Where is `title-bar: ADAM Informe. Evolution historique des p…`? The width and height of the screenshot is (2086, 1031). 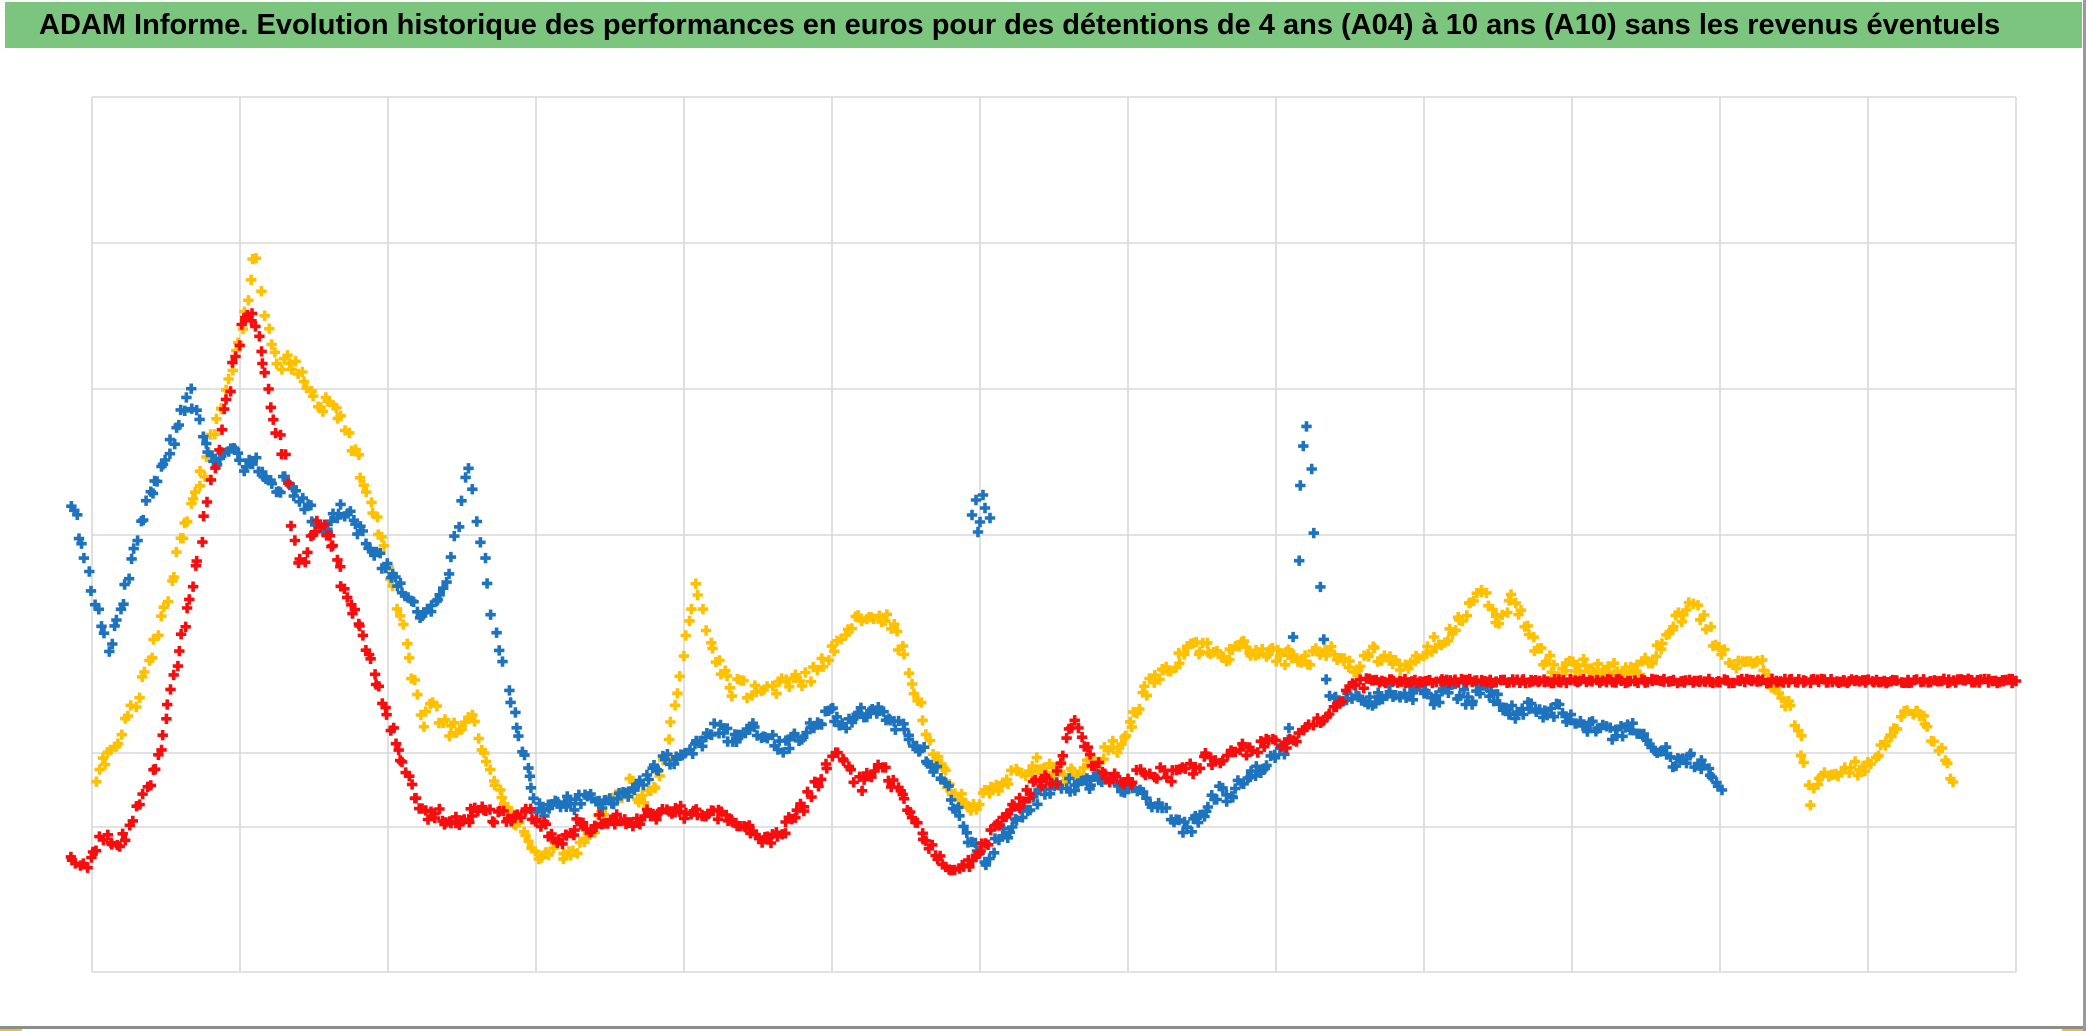
title-bar: ADAM Informe. Evolution historique des p… is located at coordinates (1043, 25).